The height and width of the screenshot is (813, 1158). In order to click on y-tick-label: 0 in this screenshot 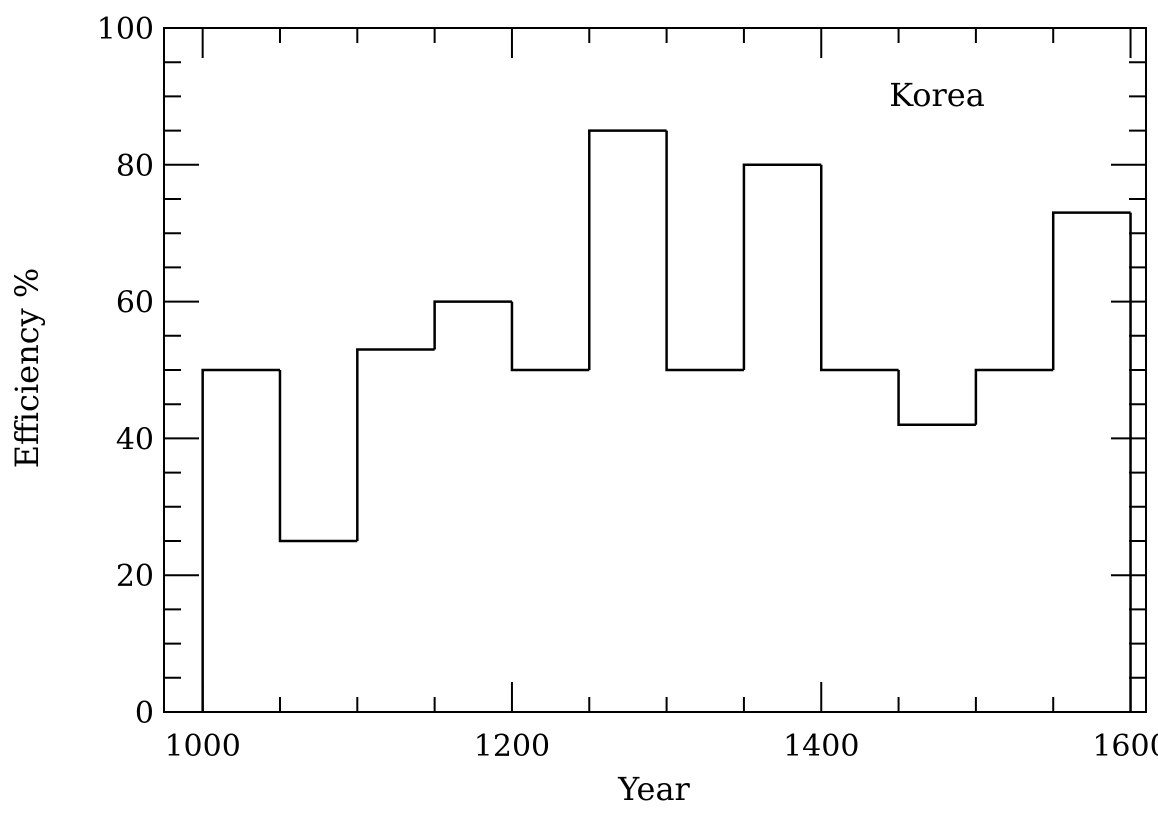, I will do `click(144, 713)`.